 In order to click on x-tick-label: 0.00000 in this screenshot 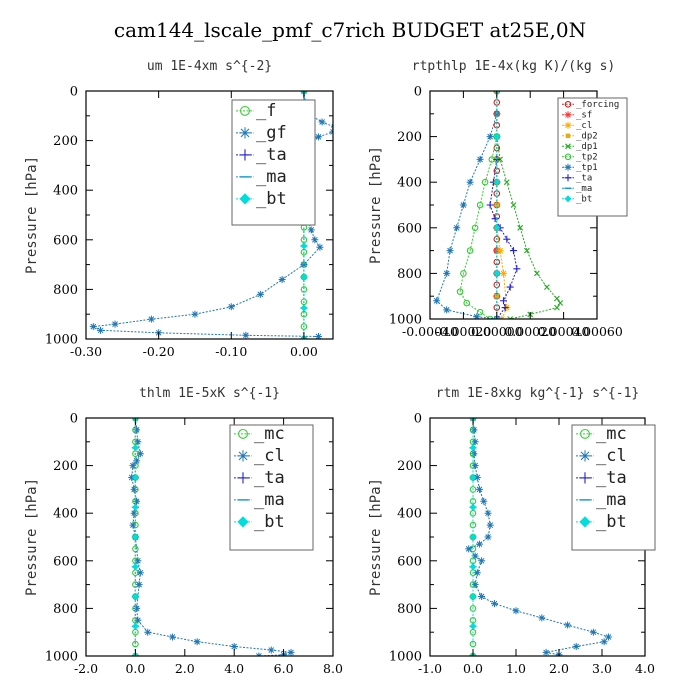, I will do `click(497, 331)`.